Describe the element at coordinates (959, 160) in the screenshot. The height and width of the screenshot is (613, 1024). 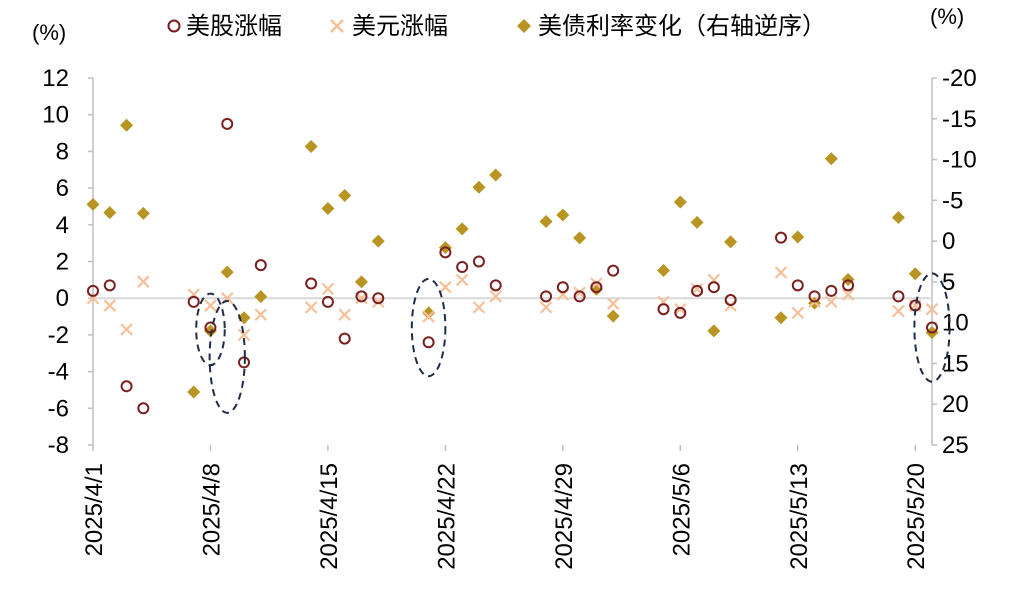
I see `right-tick-label: -10` at that location.